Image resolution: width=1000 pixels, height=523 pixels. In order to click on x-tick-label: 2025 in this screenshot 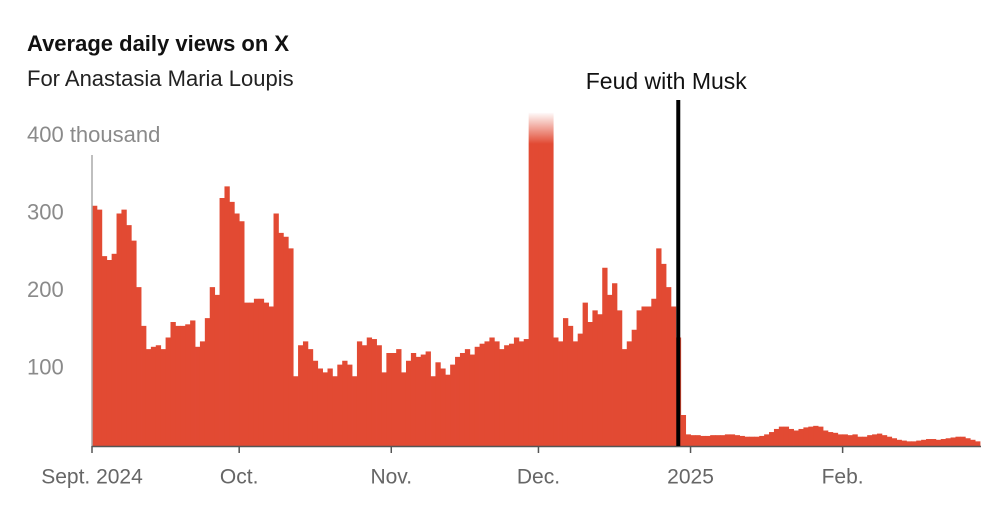, I will do `click(690, 477)`.